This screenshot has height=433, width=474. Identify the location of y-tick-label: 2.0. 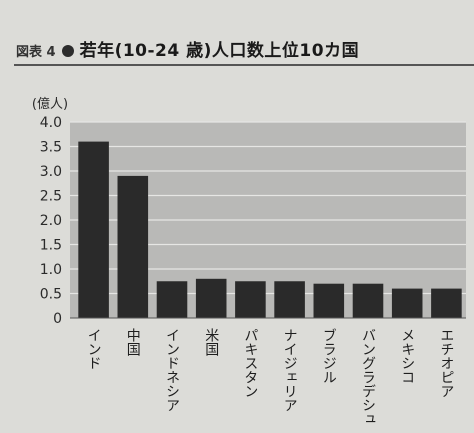
(51, 221).